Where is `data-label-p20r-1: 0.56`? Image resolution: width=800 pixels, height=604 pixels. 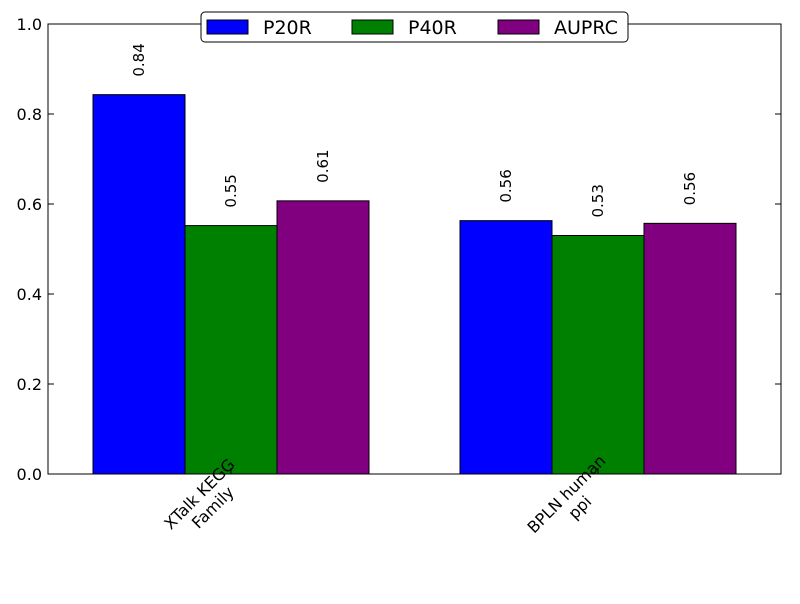
data-label-p20r-1: 0.56 is located at coordinates (506, 185).